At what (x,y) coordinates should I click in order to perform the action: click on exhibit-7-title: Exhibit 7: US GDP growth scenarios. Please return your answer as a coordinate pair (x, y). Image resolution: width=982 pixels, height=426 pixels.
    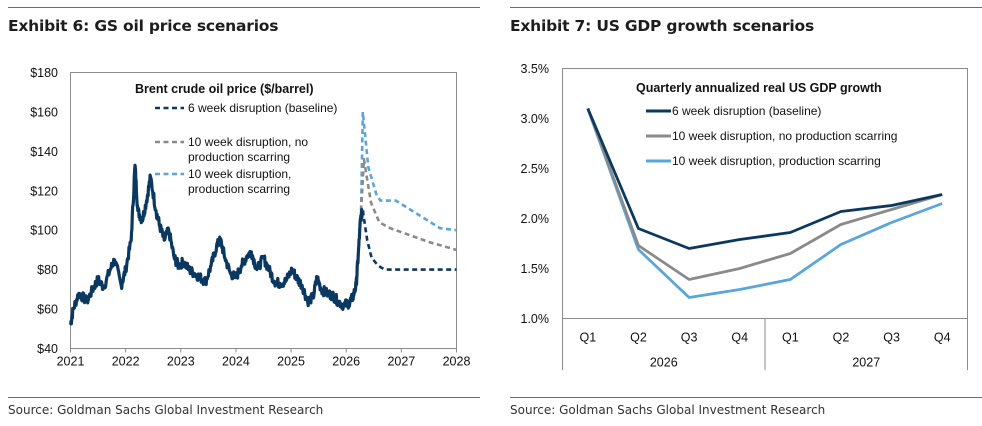
    Looking at the image, I should click on (662, 26).